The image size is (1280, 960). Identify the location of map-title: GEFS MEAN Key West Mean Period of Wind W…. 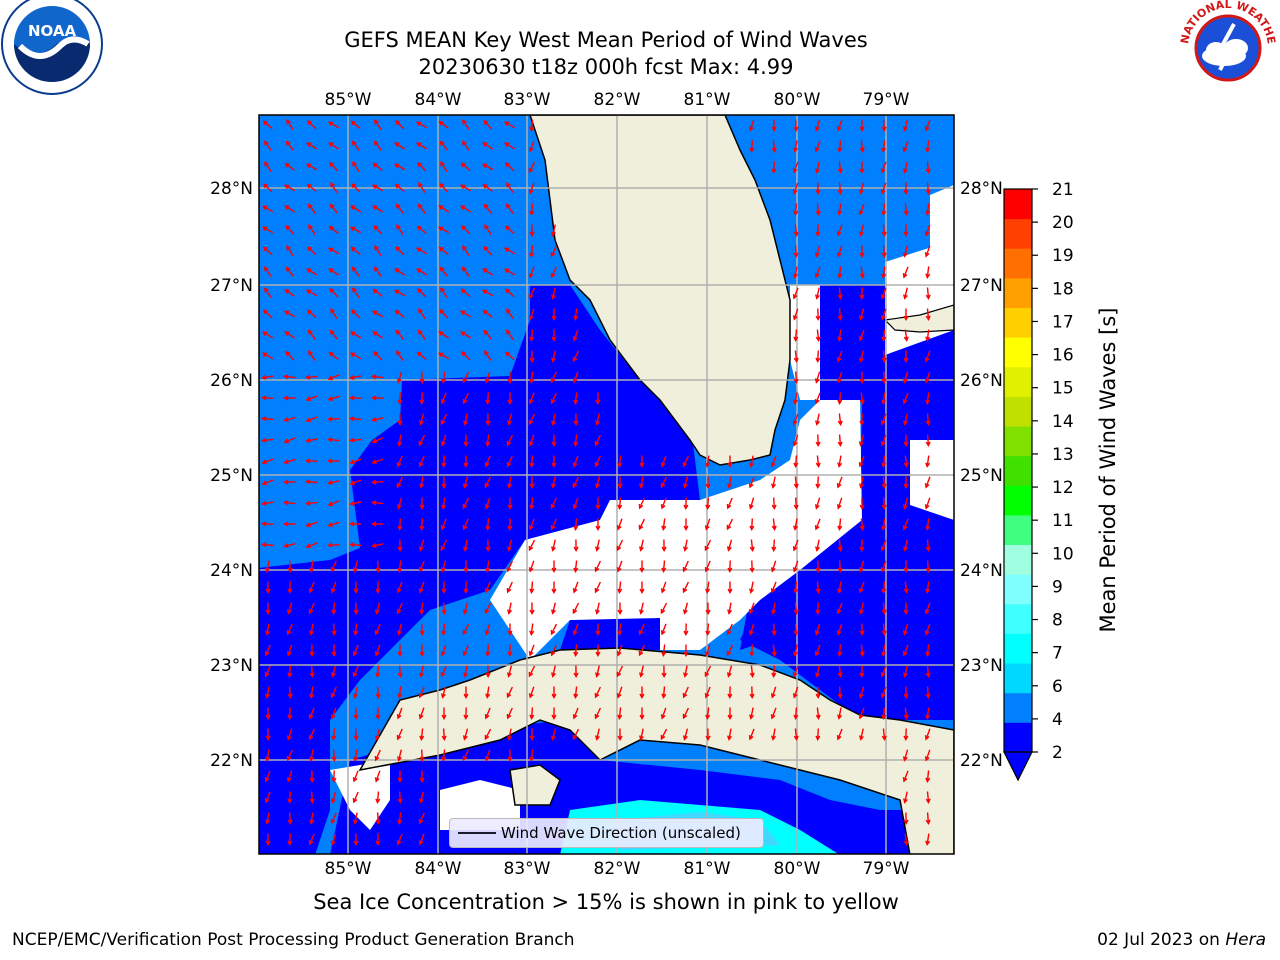
(606, 40).